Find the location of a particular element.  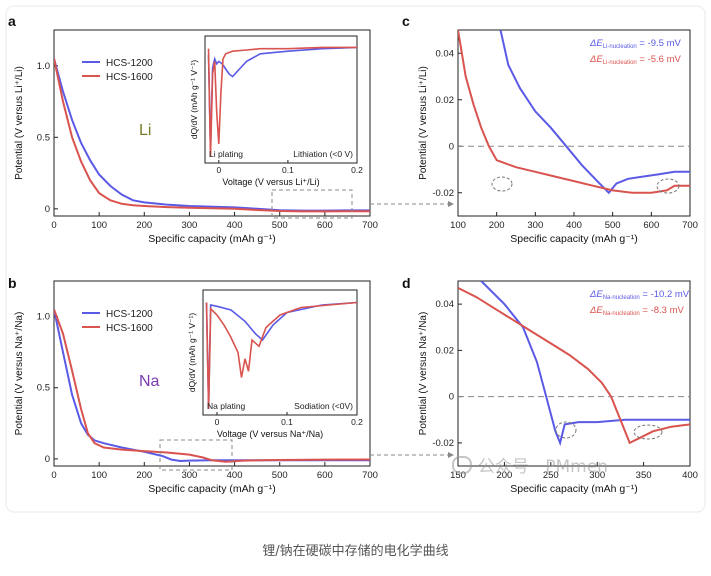

watermark: 公众号 · PMmen is located at coordinates (530, 464).